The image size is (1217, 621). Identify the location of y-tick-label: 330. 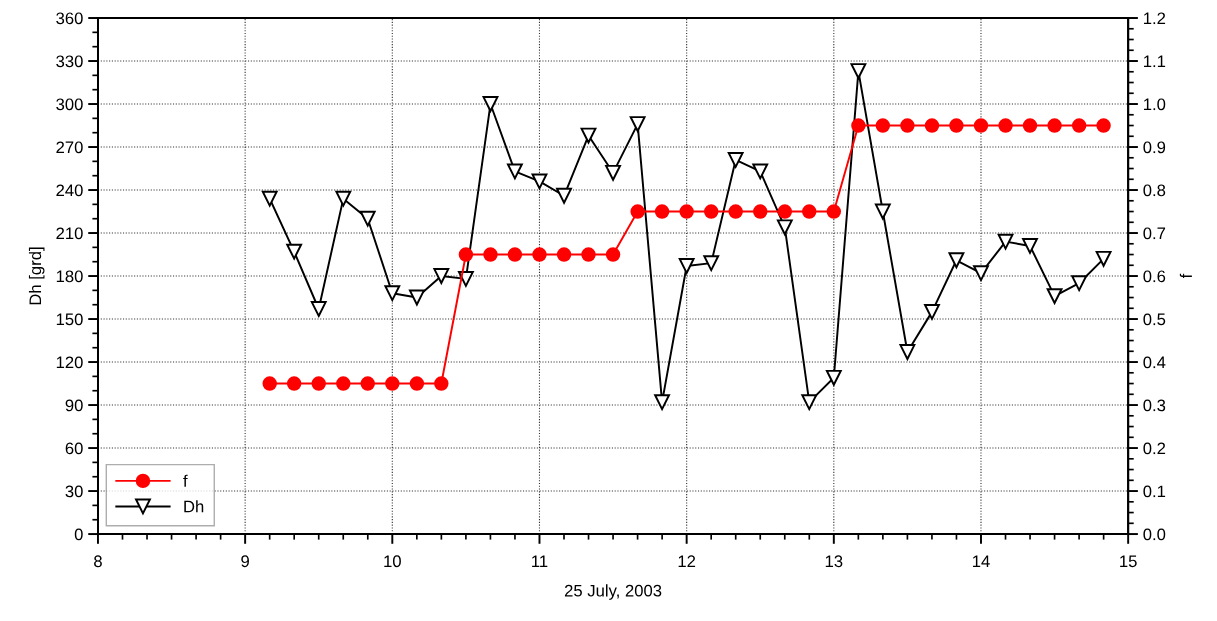
(69, 61).